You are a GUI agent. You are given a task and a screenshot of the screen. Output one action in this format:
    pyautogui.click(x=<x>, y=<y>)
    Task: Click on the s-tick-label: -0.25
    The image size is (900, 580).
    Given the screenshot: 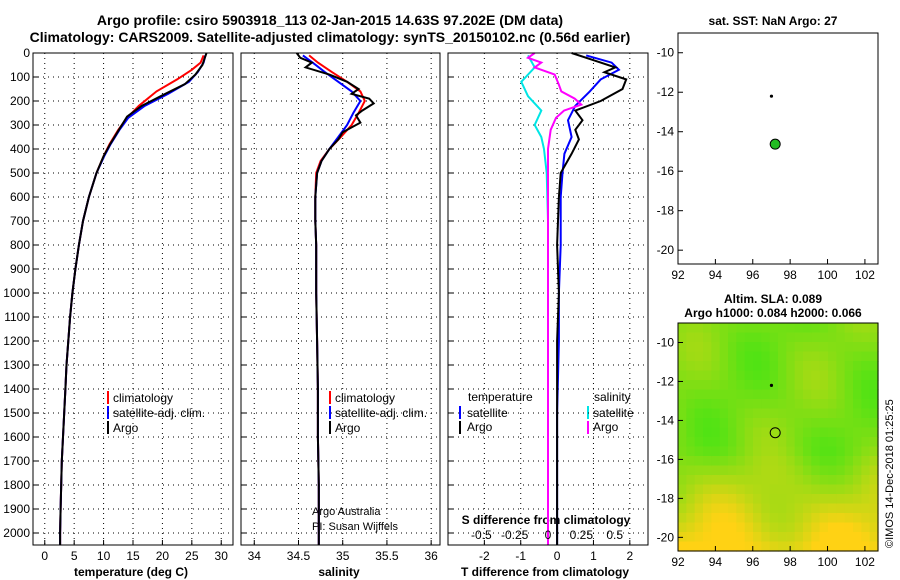 What is the action you would take?
    pyautogui.click(x=515, y=535)
    